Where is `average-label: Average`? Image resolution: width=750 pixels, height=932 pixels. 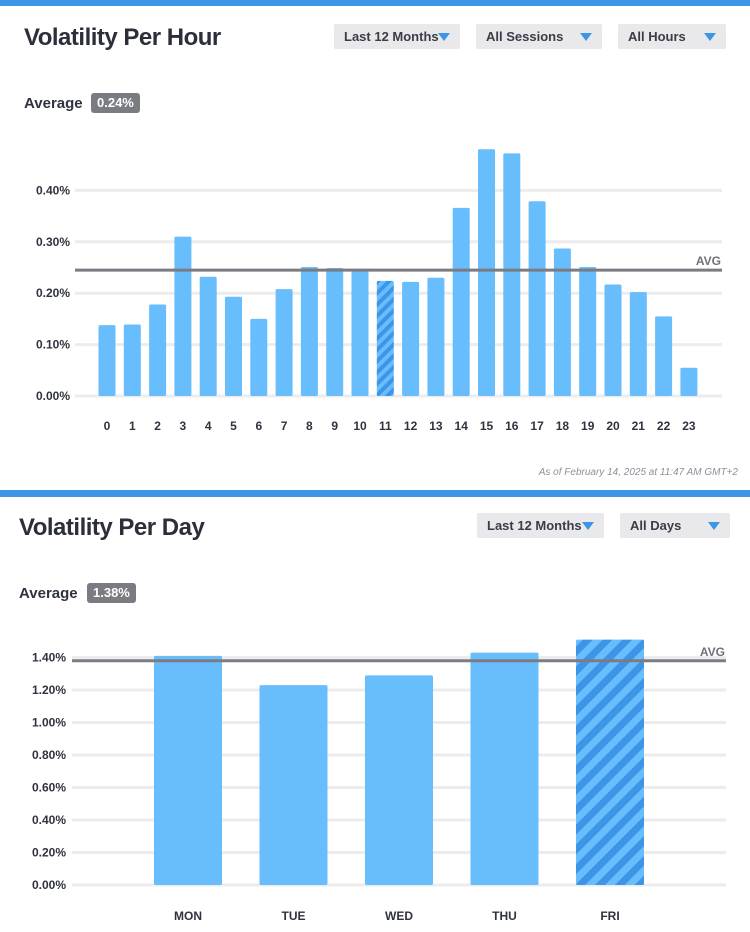 average-label: Average is located at coordinates (53, 103).